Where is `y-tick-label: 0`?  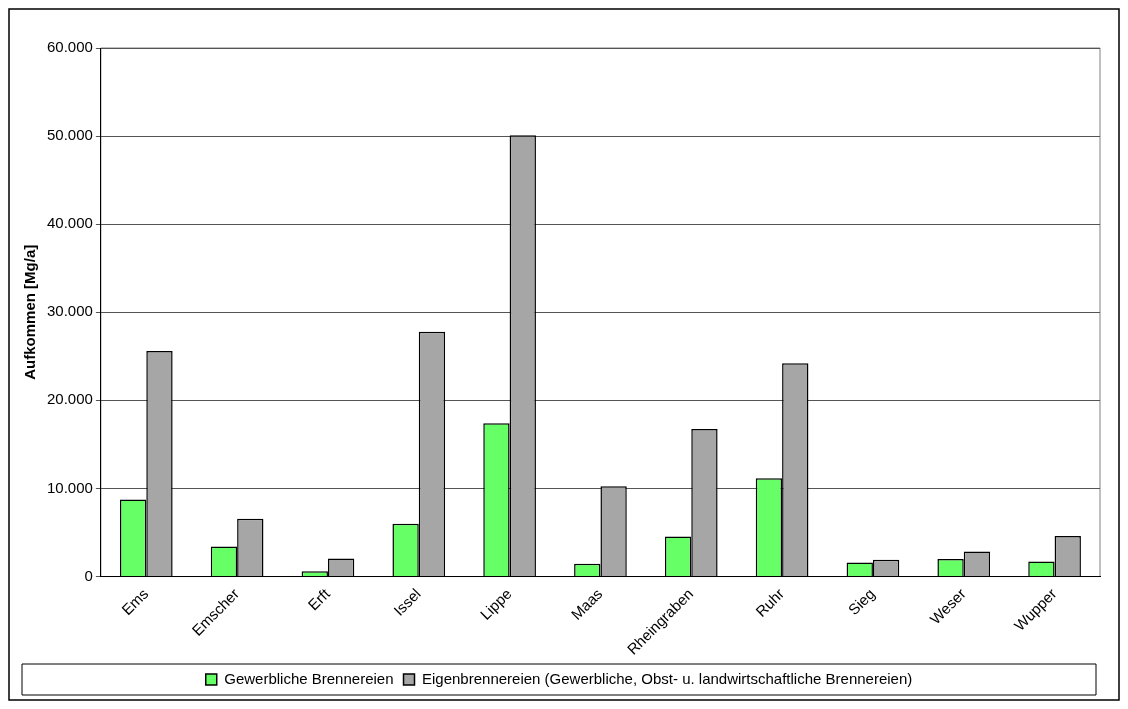
y-tick-label: 0 is located at coordinates (88, 575).